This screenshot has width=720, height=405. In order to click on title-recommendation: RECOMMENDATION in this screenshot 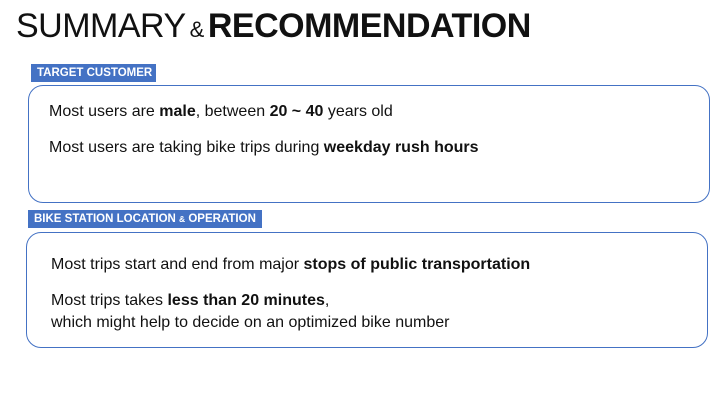, I will do `click(369, 26)`.